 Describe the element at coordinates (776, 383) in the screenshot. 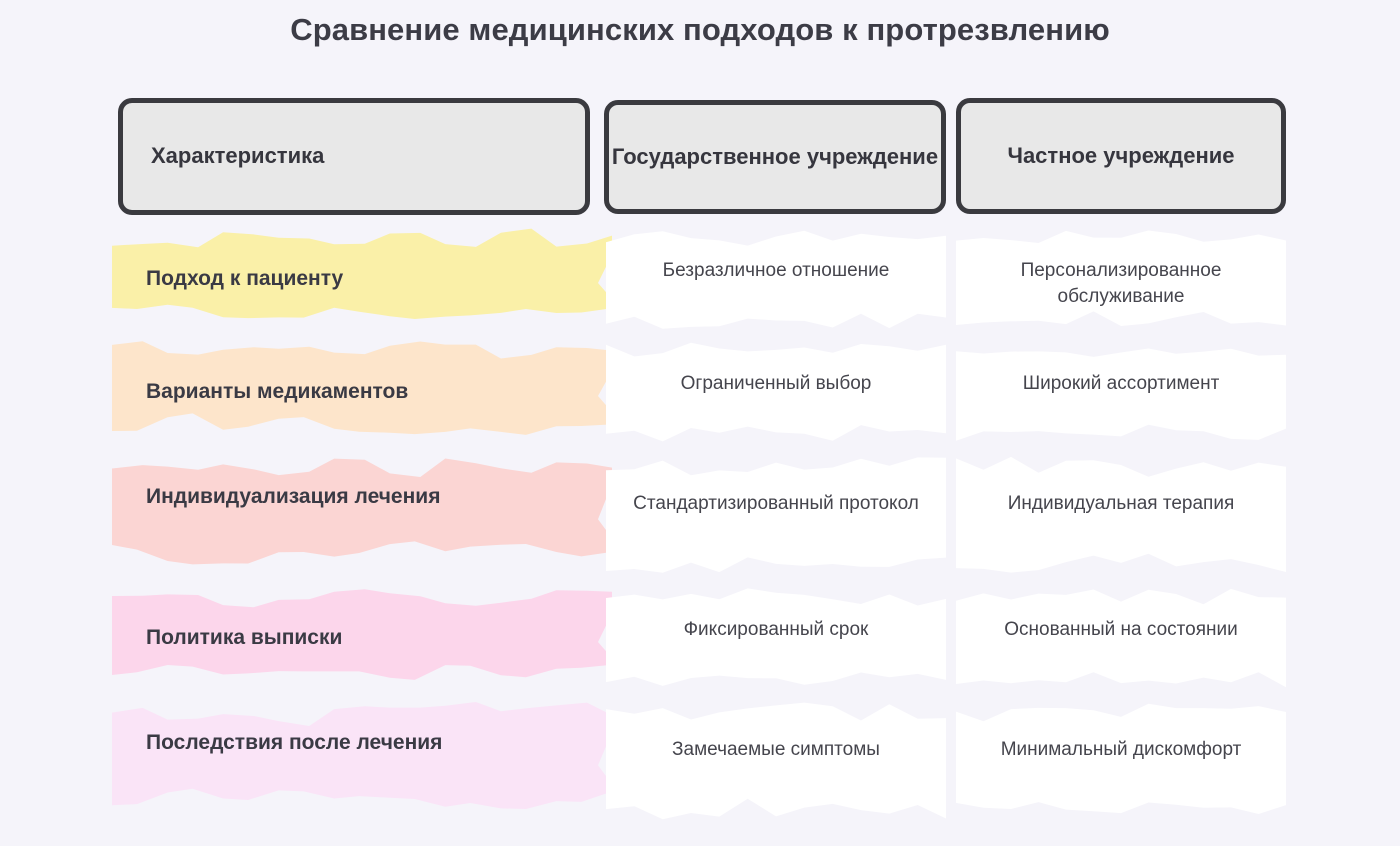

I see `cell-public-text: Ограниченный выбор` at that location.